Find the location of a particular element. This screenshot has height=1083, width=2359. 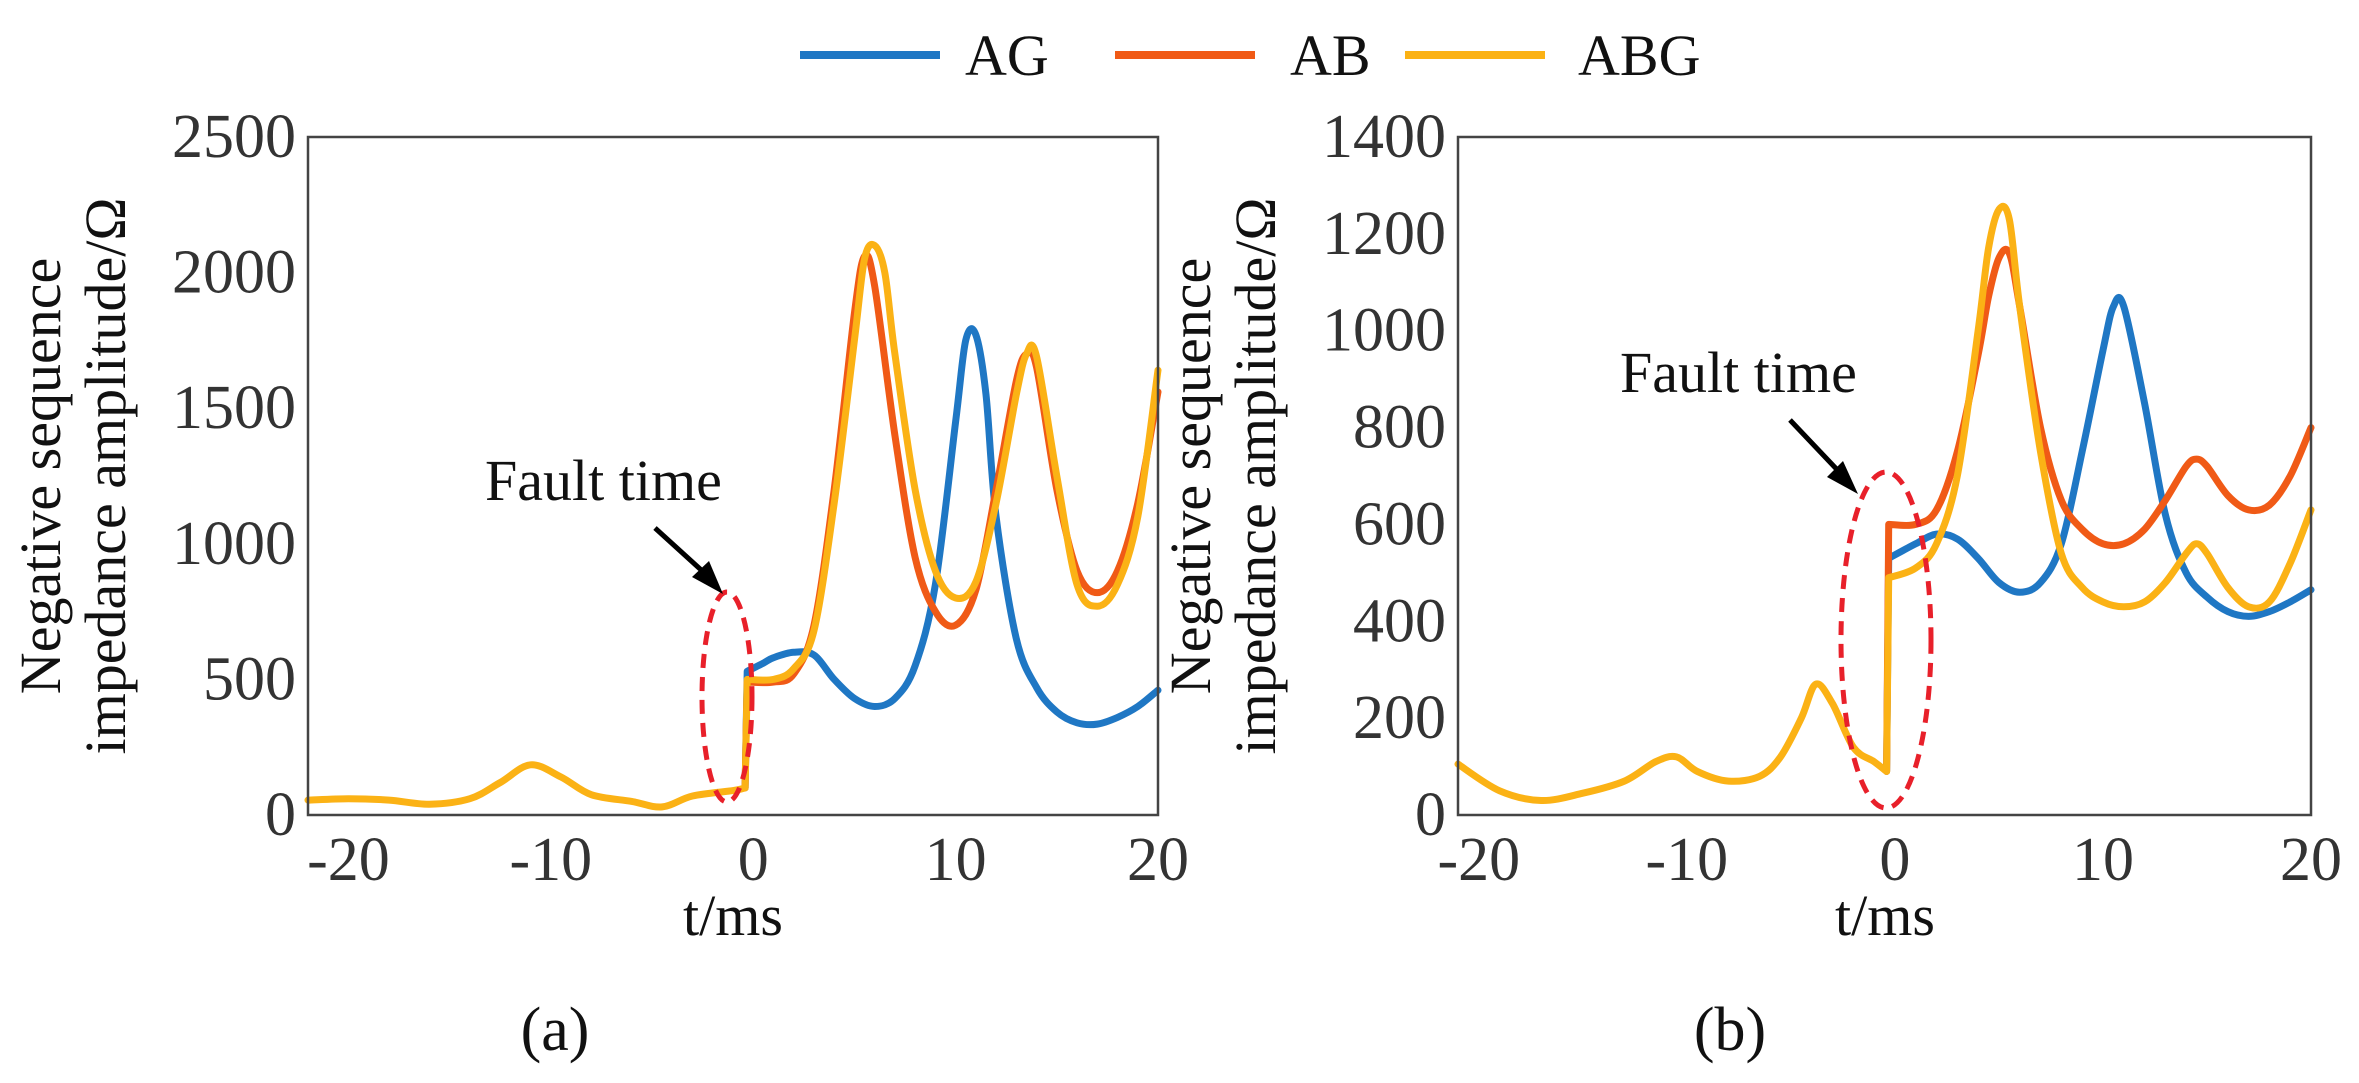

series-line-ab-a is located at coordinates (951, 521).